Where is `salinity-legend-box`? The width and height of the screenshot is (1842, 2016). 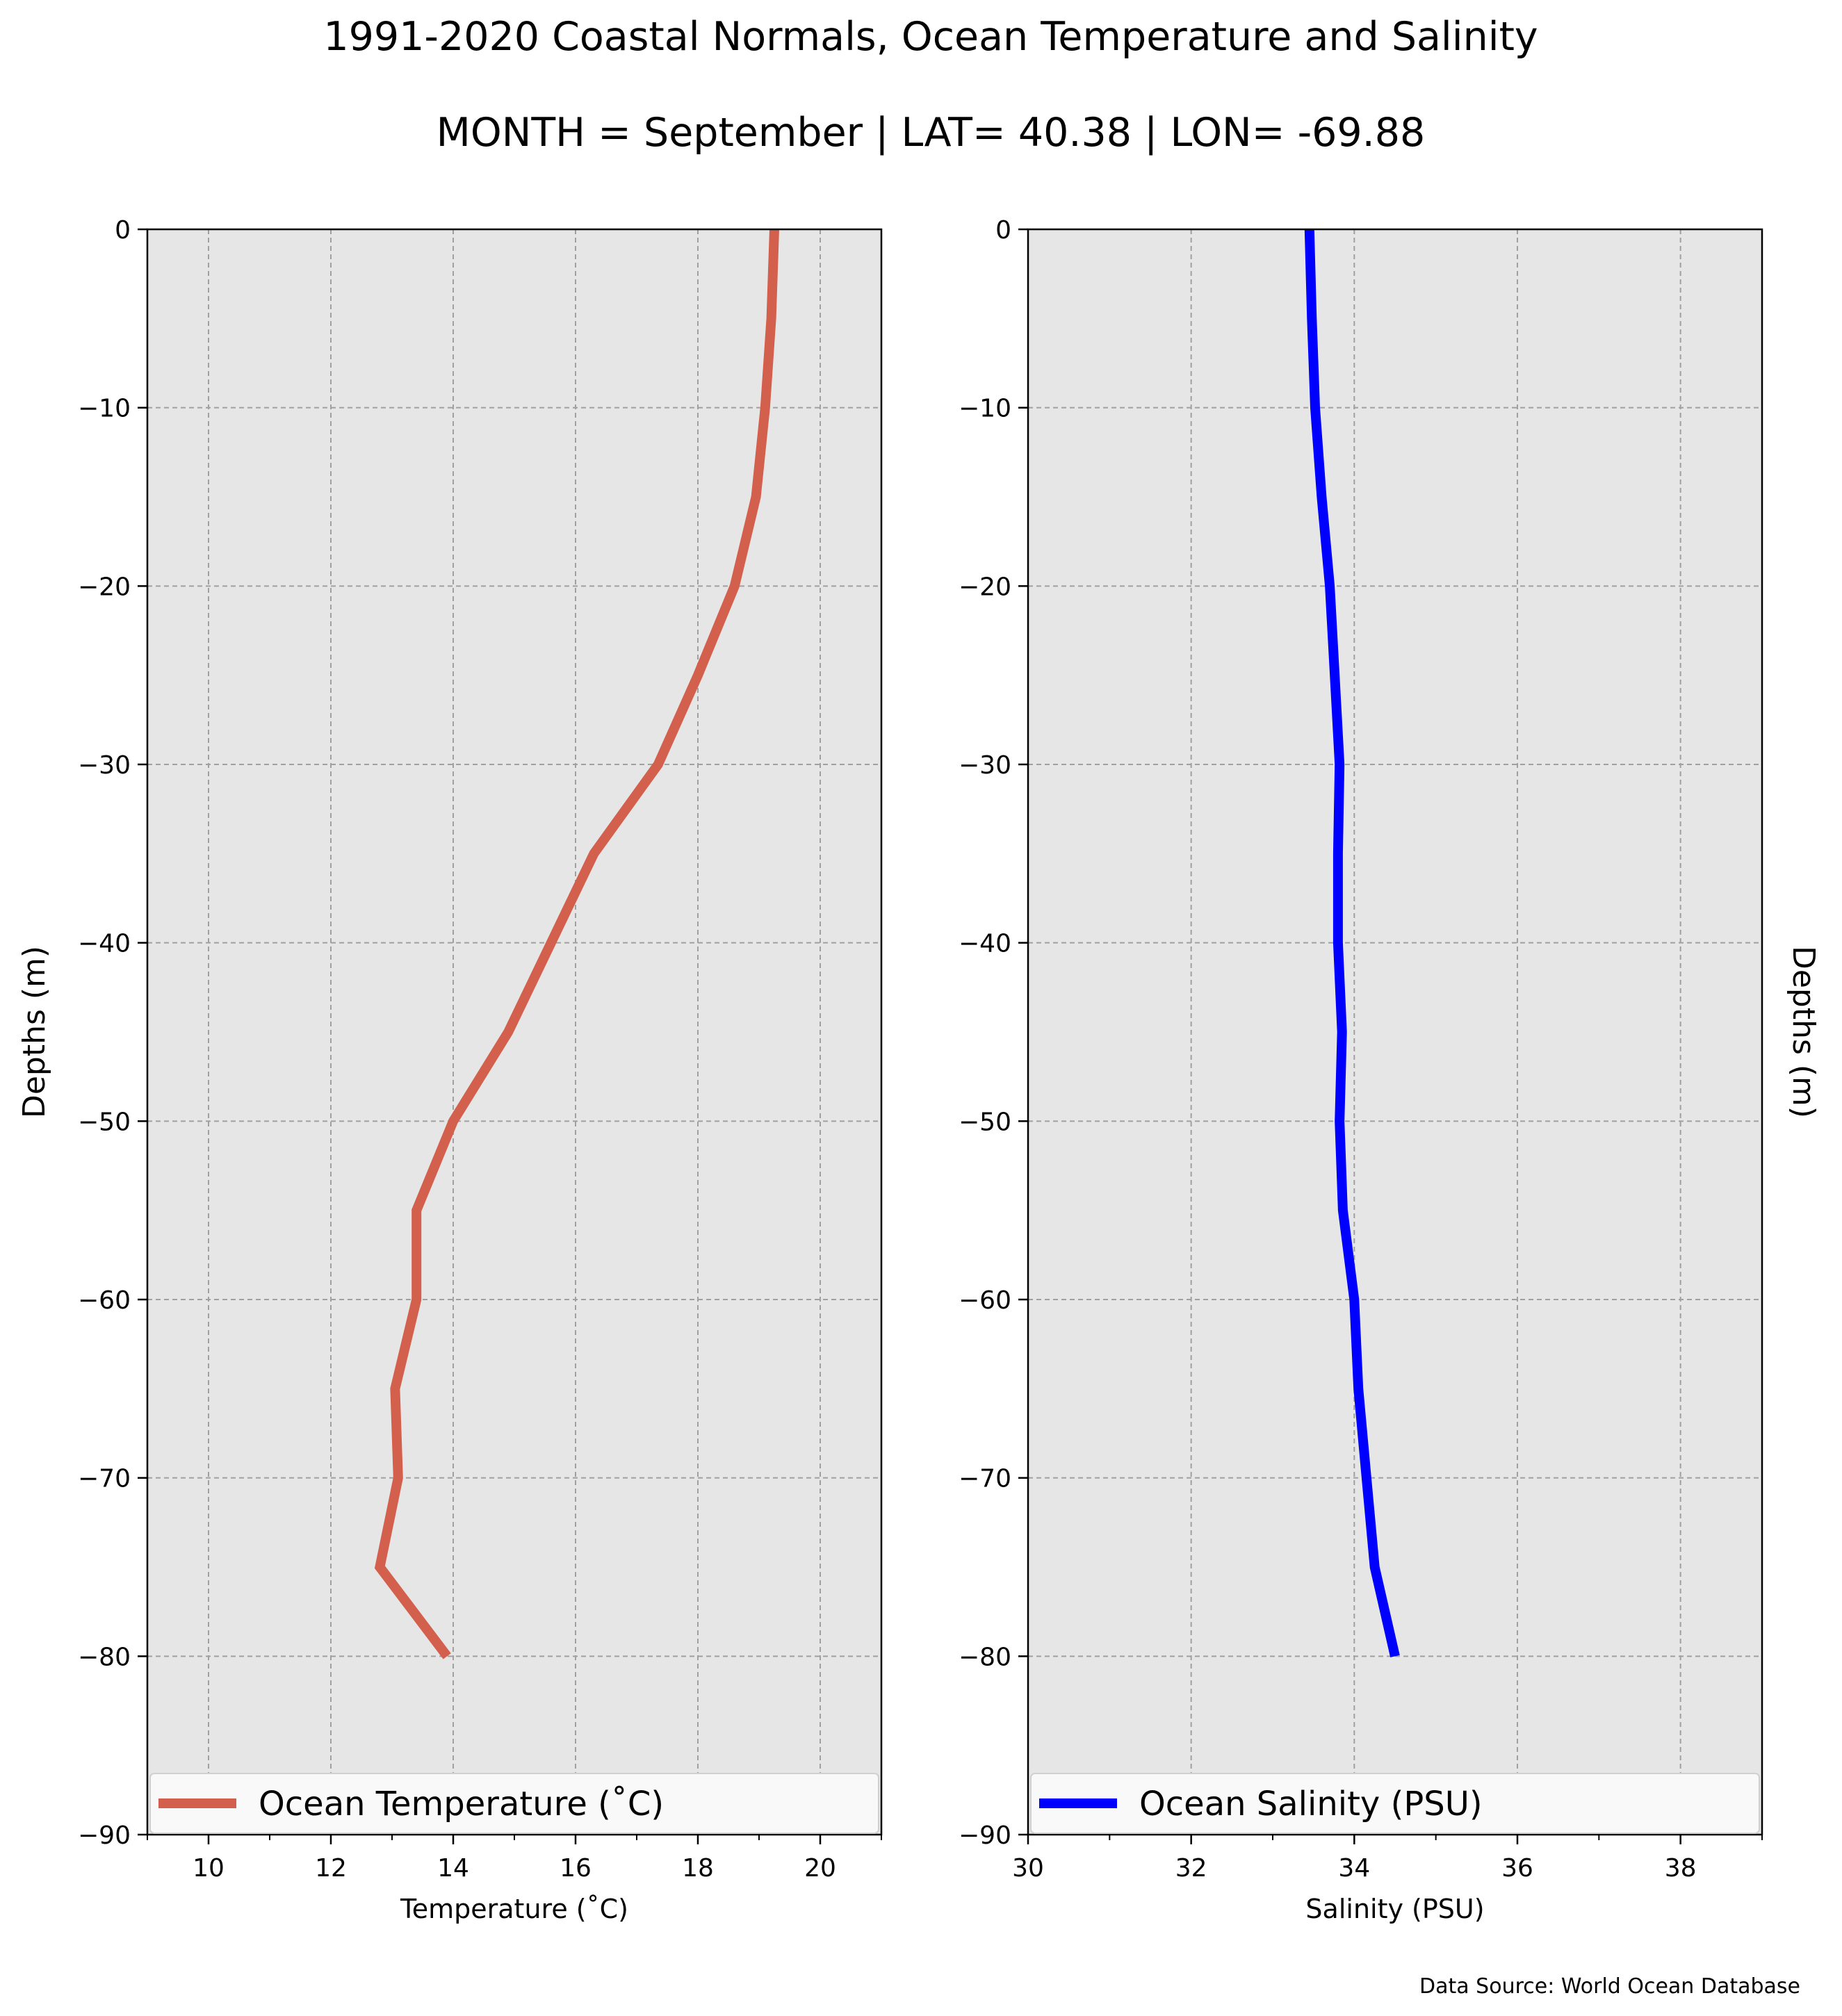
salinity-legend-box is located at coordinates (1395, 1804).